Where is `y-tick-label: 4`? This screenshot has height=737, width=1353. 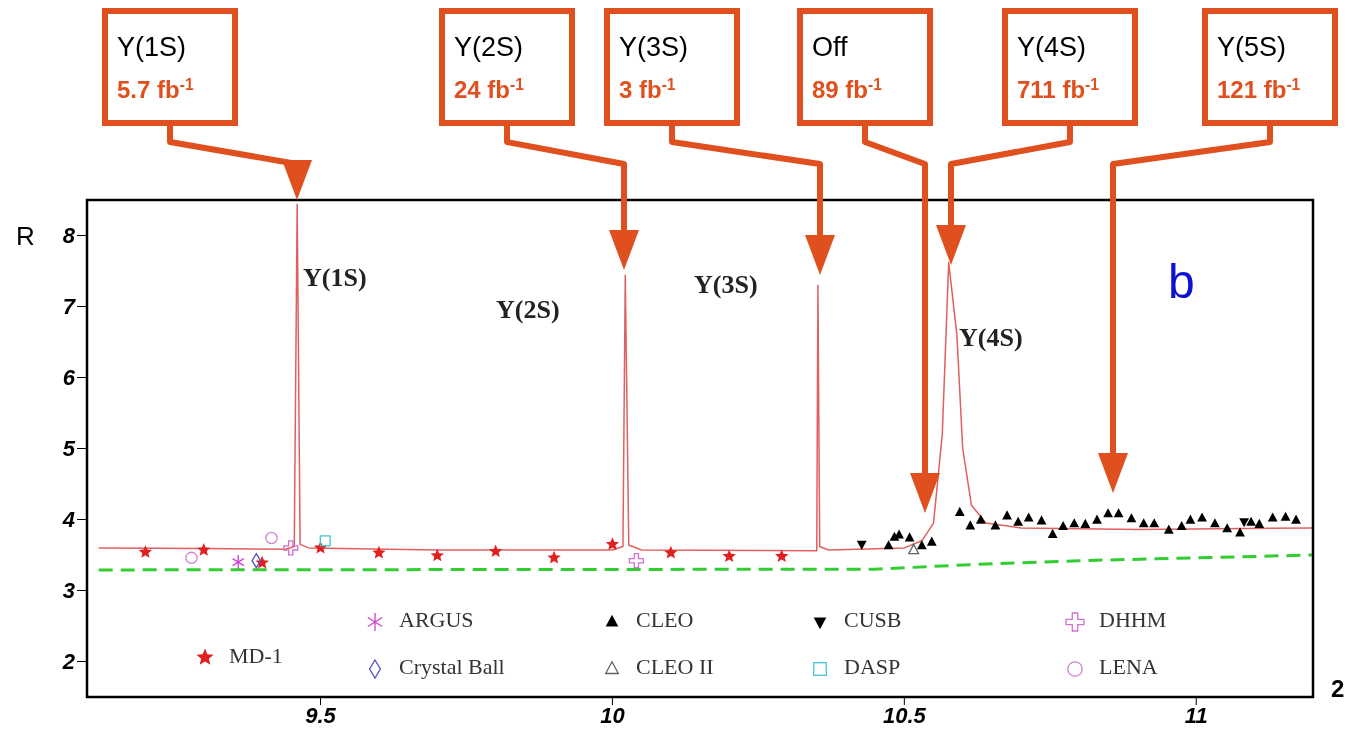 y-tick-label: 4 is located at coordinates (68, 520).